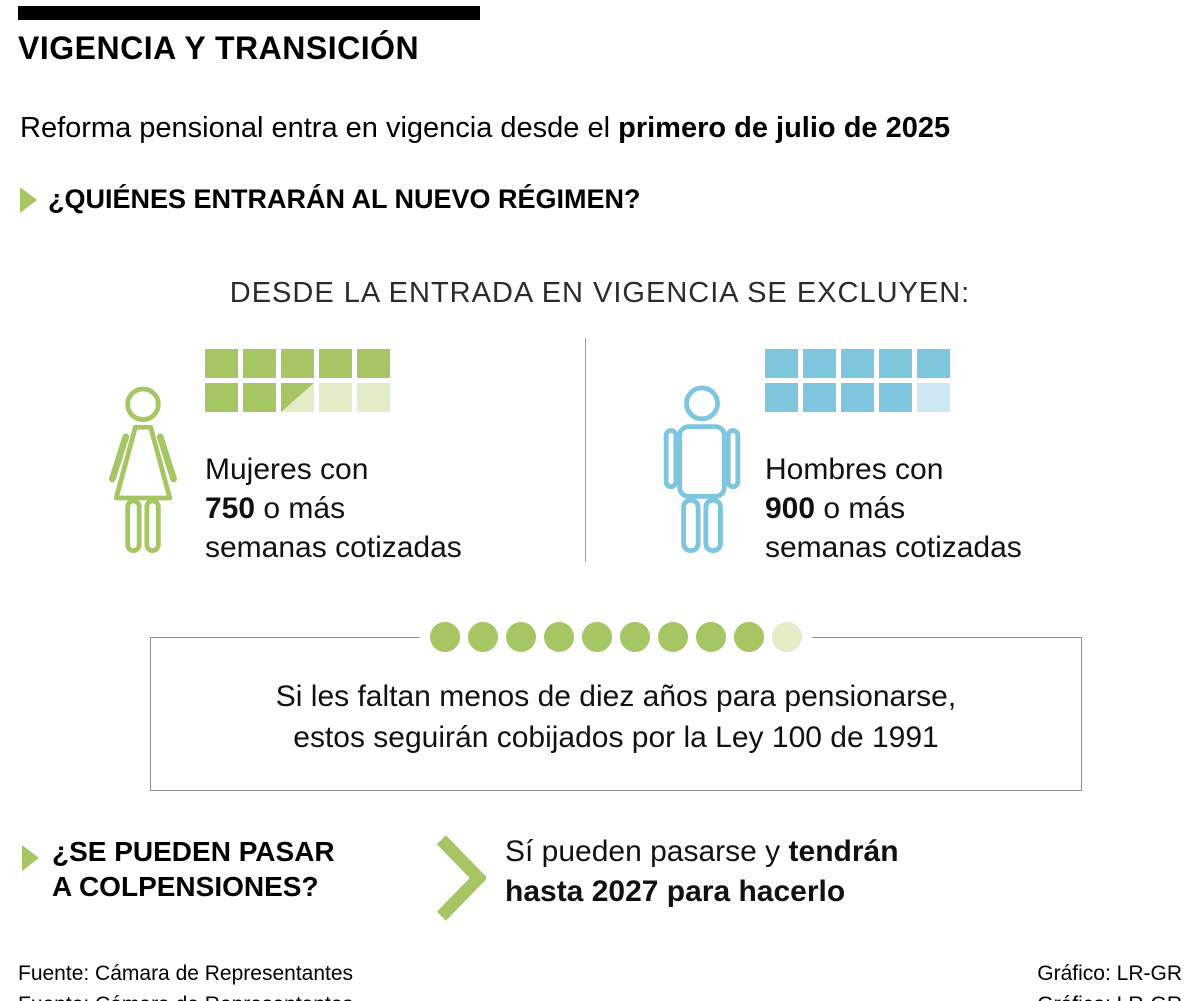  What do you see at coordinates (843, 851) in the screenshot?
I see `answer-bold-1: tendrán` at bounding box center [843, 851].